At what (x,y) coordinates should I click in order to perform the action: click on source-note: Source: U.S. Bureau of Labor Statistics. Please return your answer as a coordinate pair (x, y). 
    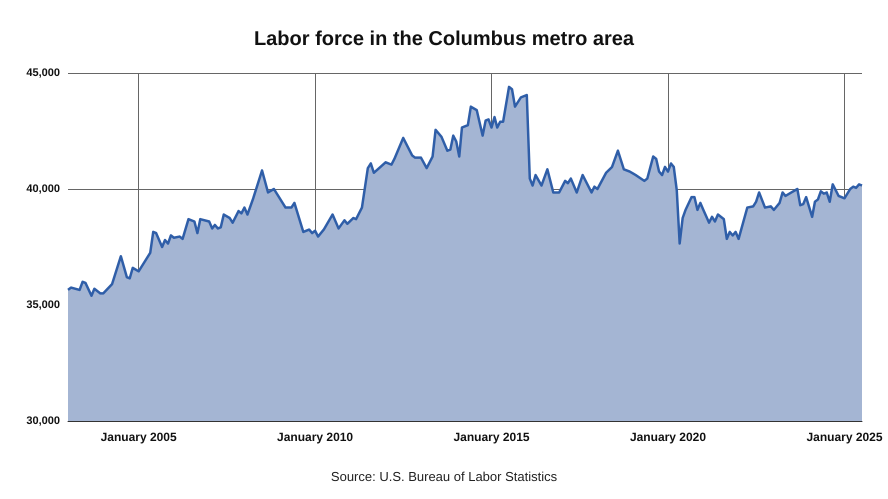
    Looking at the image, I should click on (444, 476).